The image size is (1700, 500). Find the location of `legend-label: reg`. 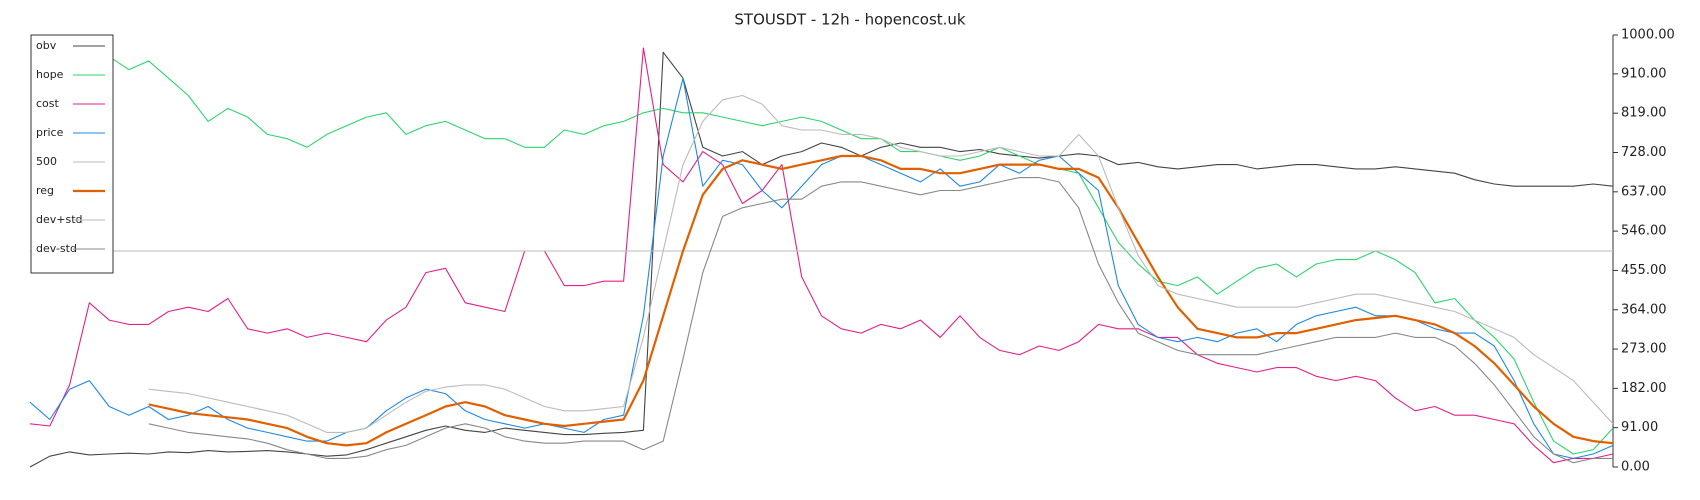

legend-label: reg is located at coordinates (45, 190).